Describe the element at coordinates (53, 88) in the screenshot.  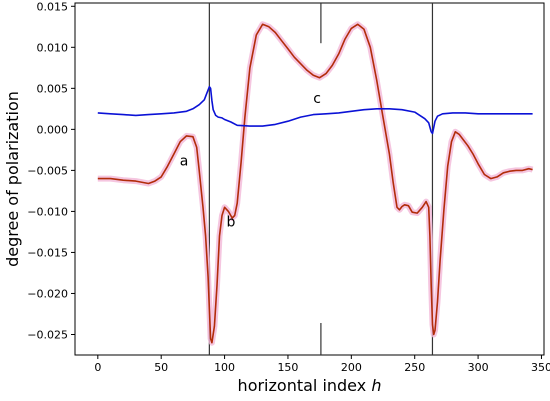
I see `y-tick-label: 0.005` at that location.